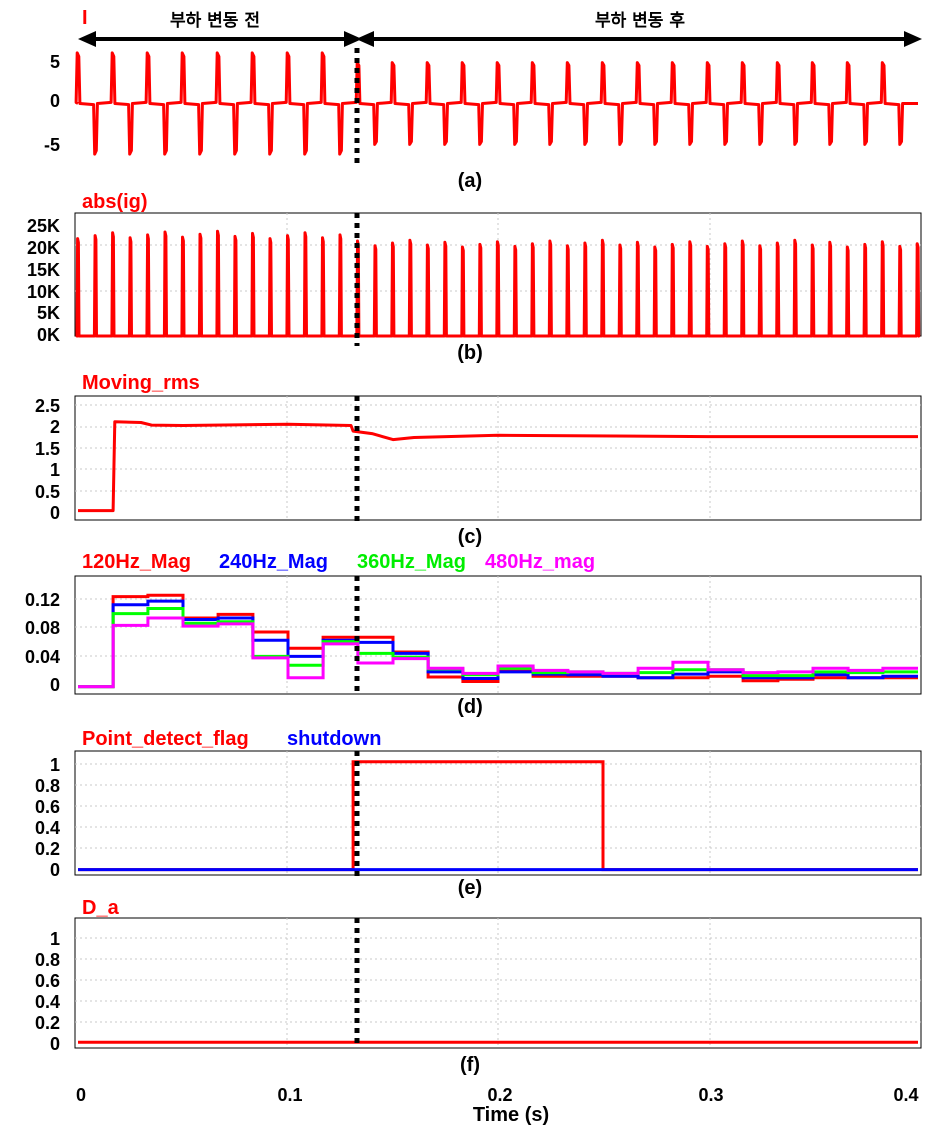 This screenshot has width=941, height=1141. Describe the element at coordinates (47, 960) in the screenshot. I see `y-tick-f-0.8: 0.8` at that location.